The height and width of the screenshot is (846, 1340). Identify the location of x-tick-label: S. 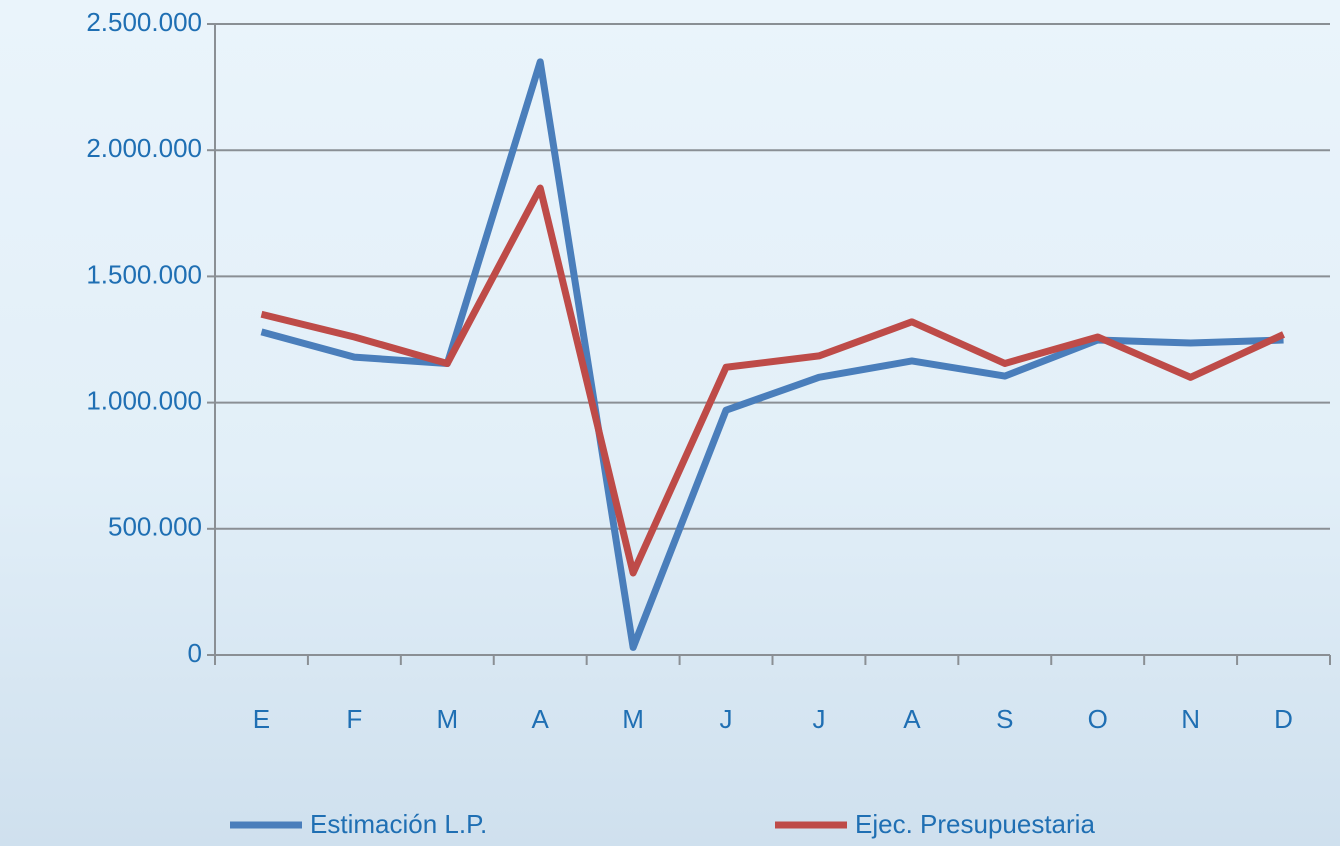
(1004, 719).